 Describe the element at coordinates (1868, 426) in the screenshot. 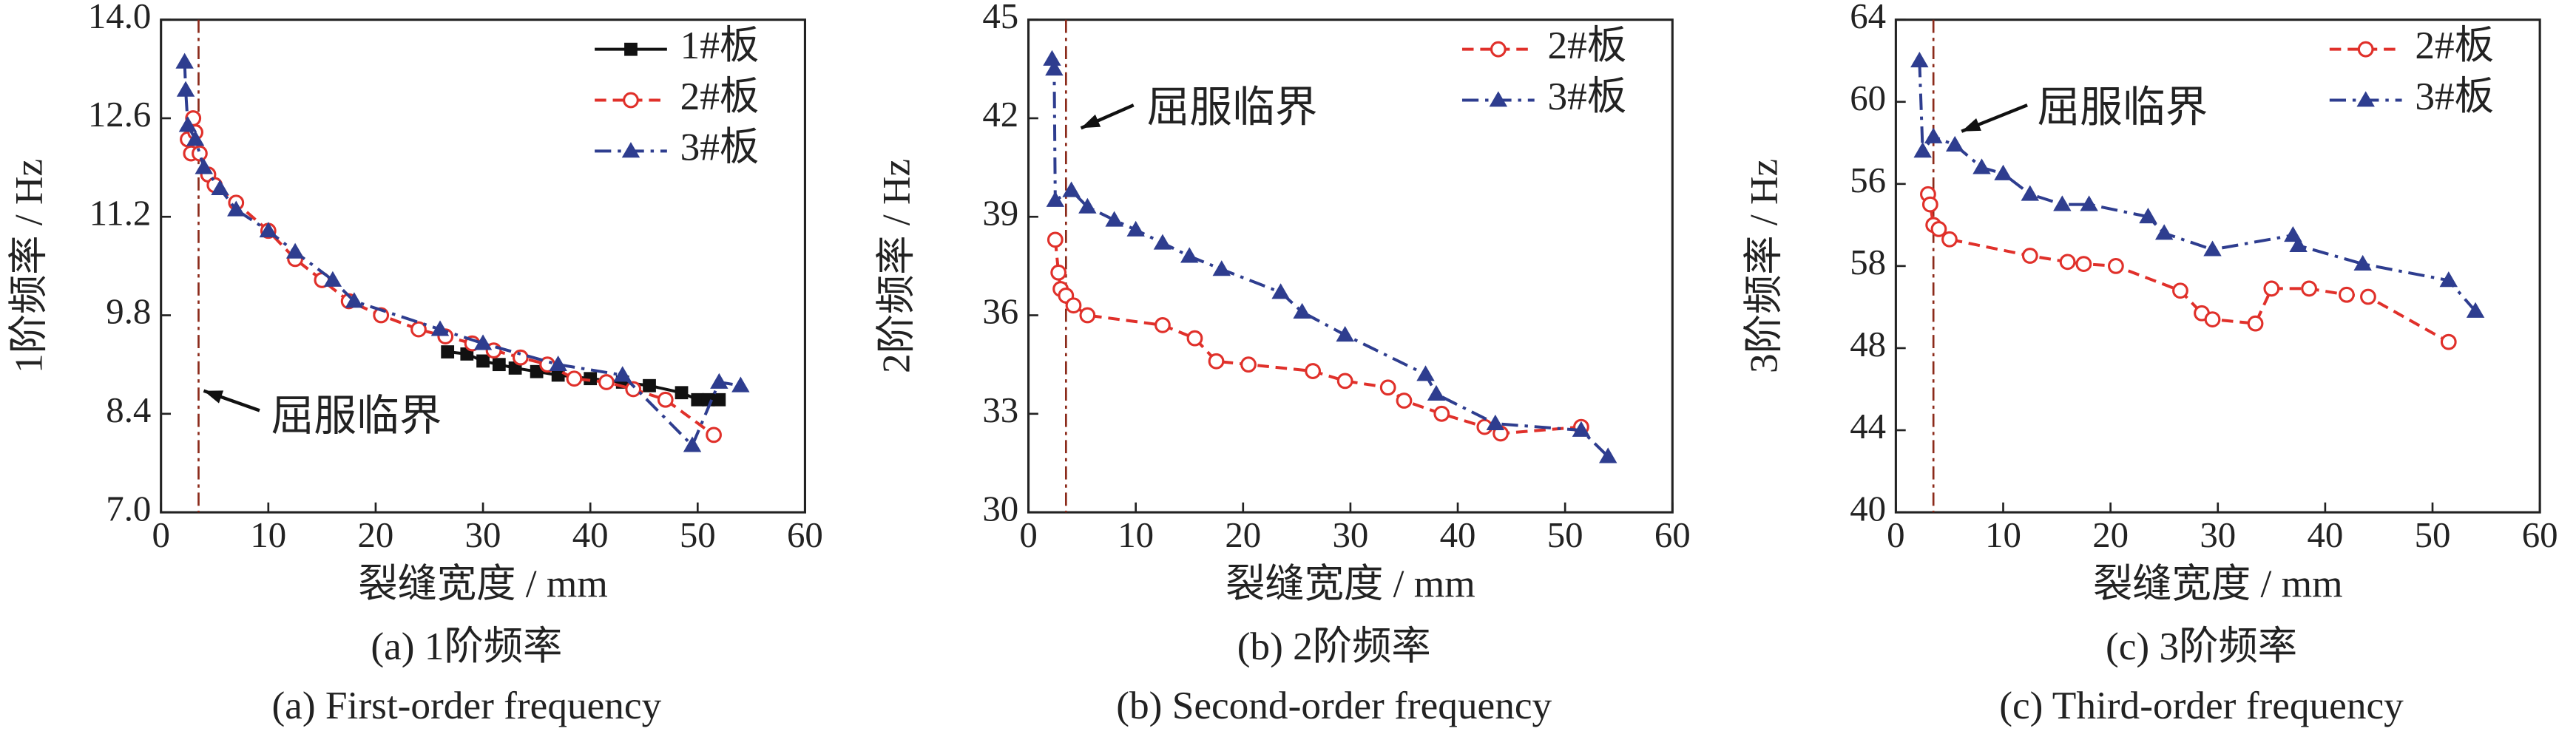

I see `y-tick-label: 44` at that location.